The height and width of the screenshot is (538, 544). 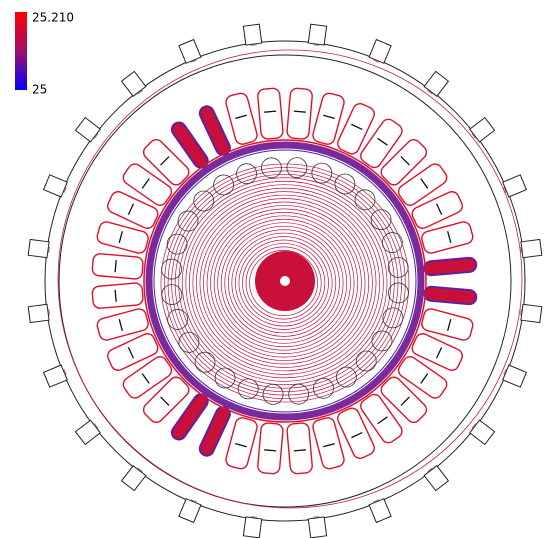 I want to click on colorbar-min: 25, so click(x=39, y=90).